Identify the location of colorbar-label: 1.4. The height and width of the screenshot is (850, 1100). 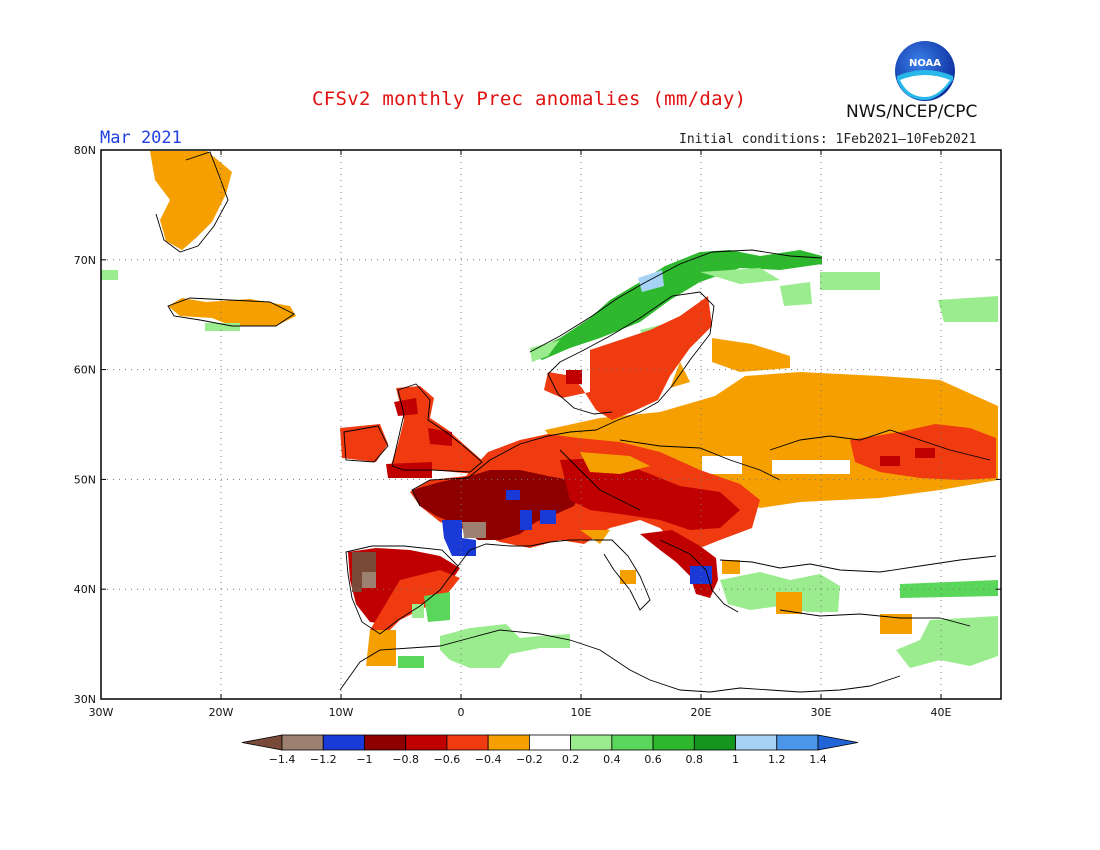
(818, 759).